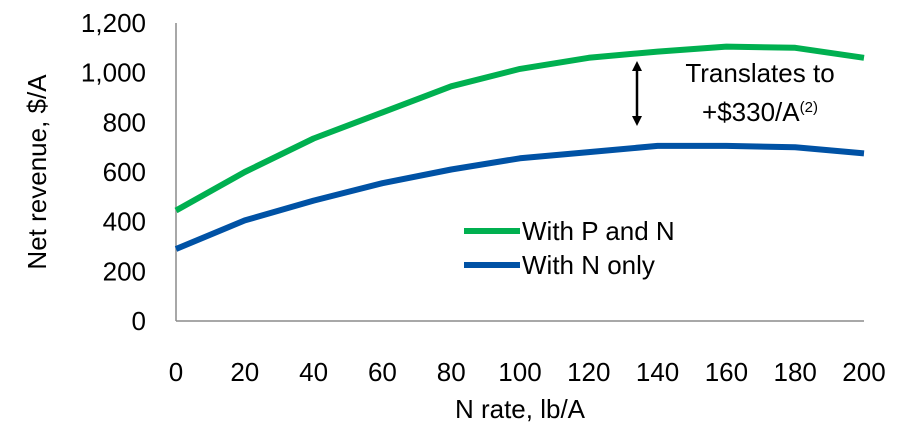 Image resolution: width=913 pixels, height=431 pixels. What do you see at coordinates (657, 372) in the screenshot?
I see `x-tick-label: 140` at bounding box center [657, 372].